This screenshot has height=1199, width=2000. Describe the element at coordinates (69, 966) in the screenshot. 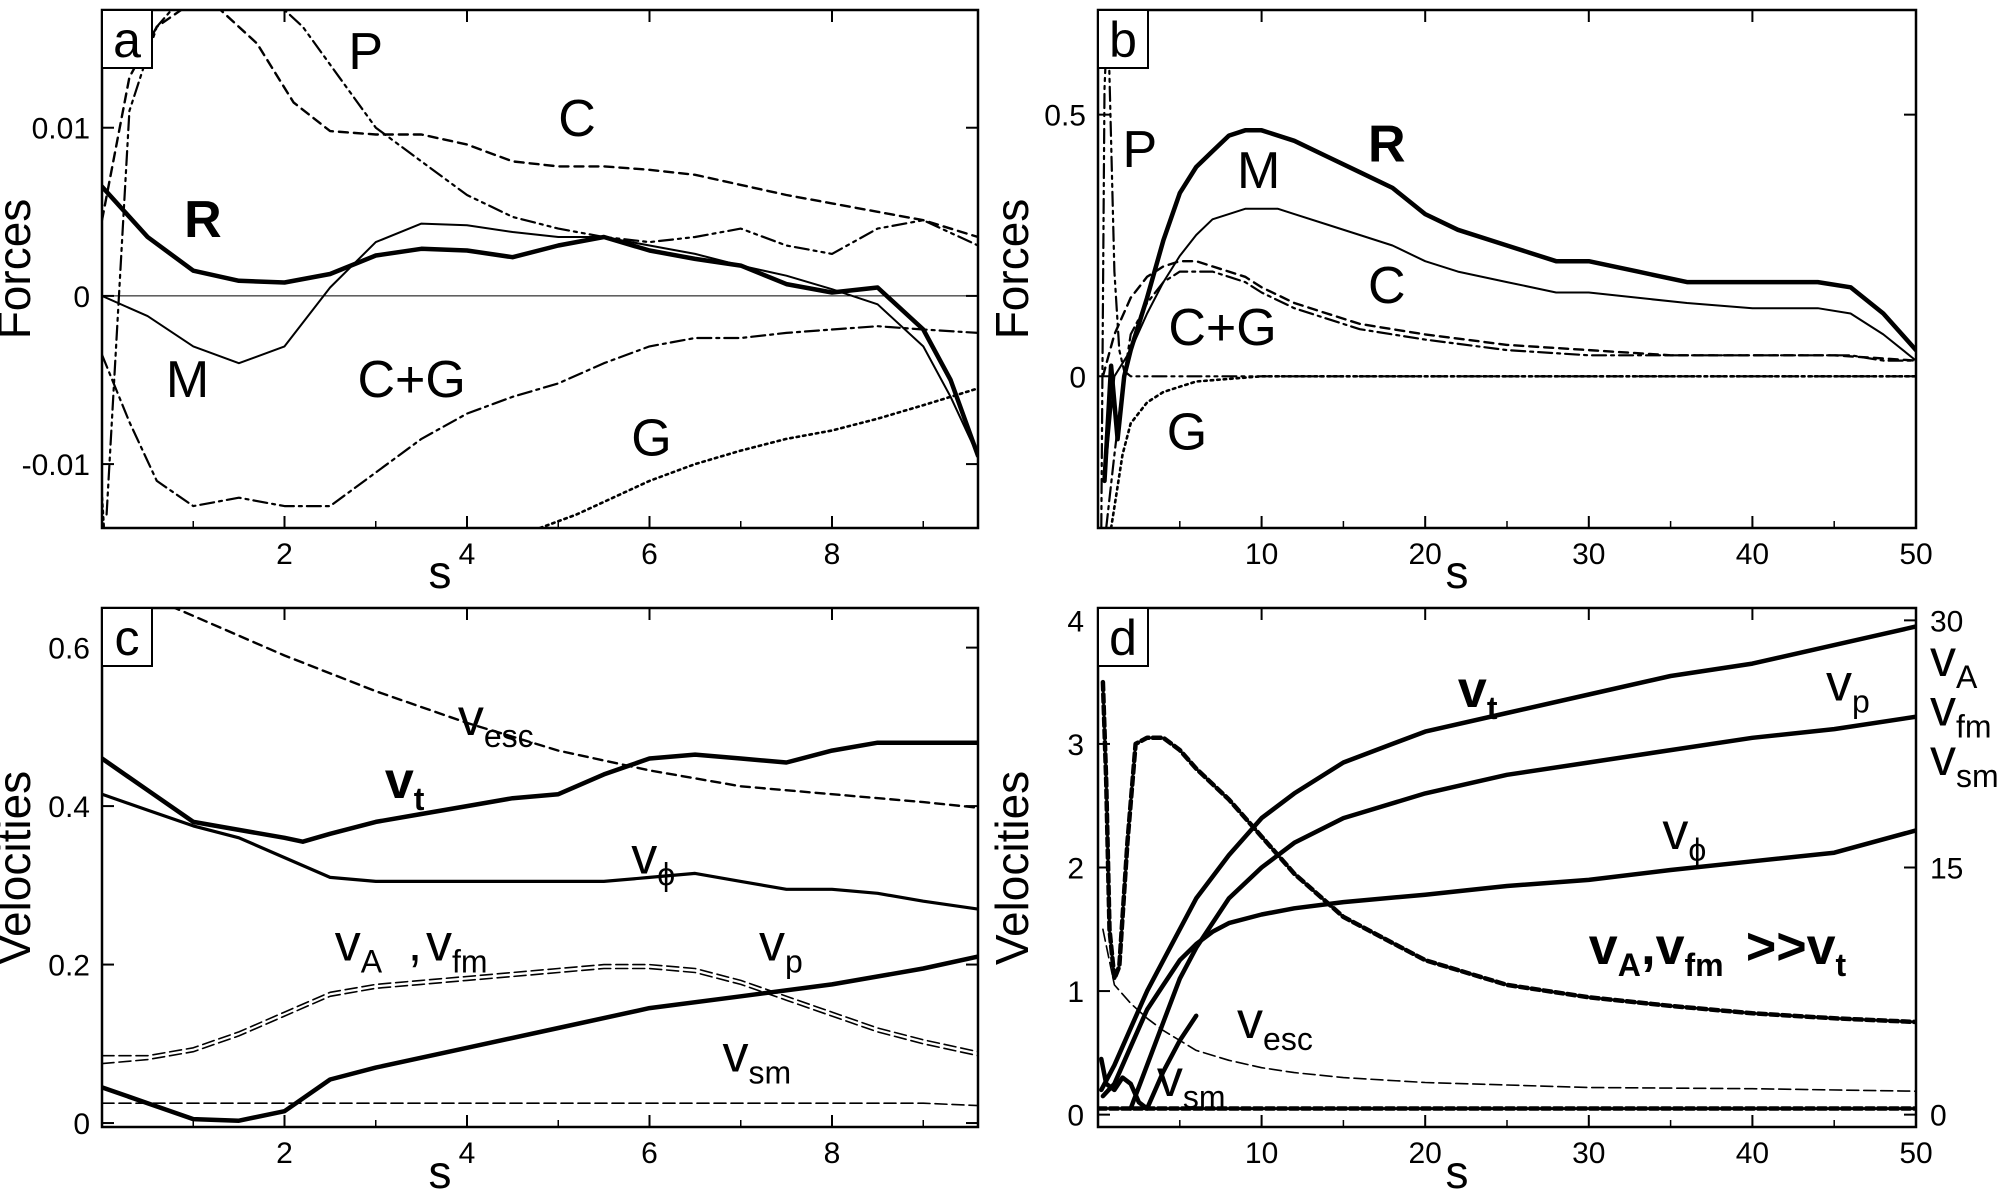

I see `y-tick-label: 0.2` at that location.